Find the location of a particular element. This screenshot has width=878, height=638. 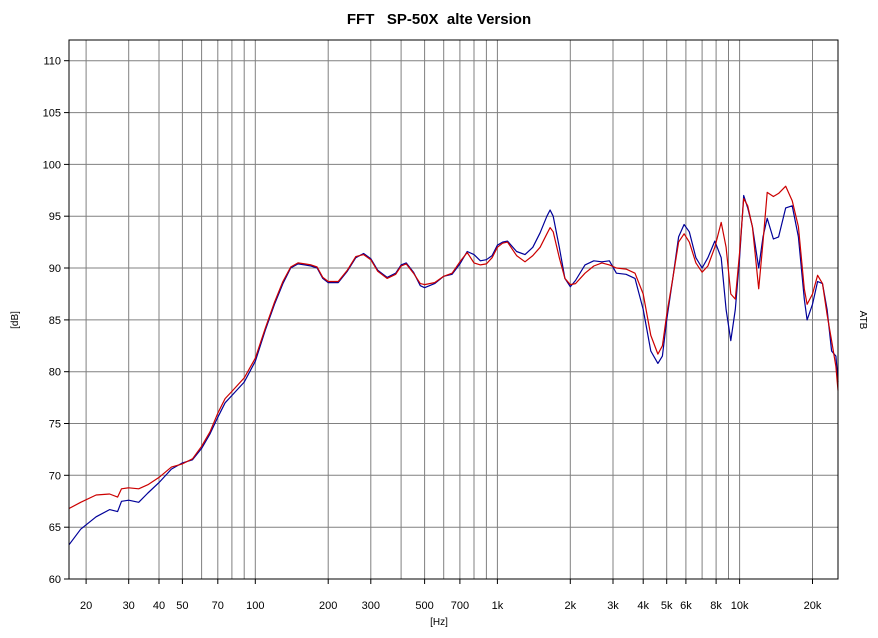

x-tick-label: 100 is located at coordinates (255, 606).